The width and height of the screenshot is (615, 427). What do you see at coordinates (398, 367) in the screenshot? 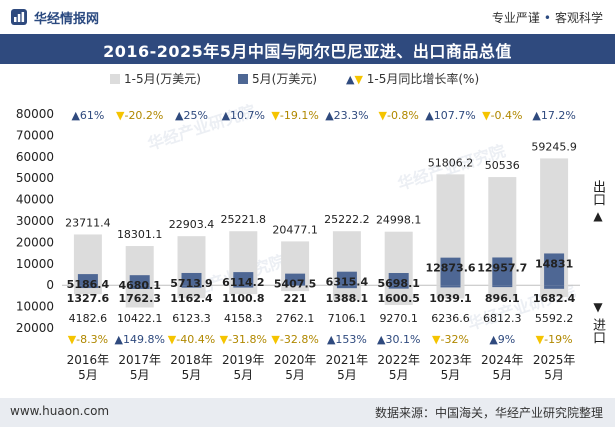
I see `x-category-label: 2022年 5月` at bounding box center [398, 367].